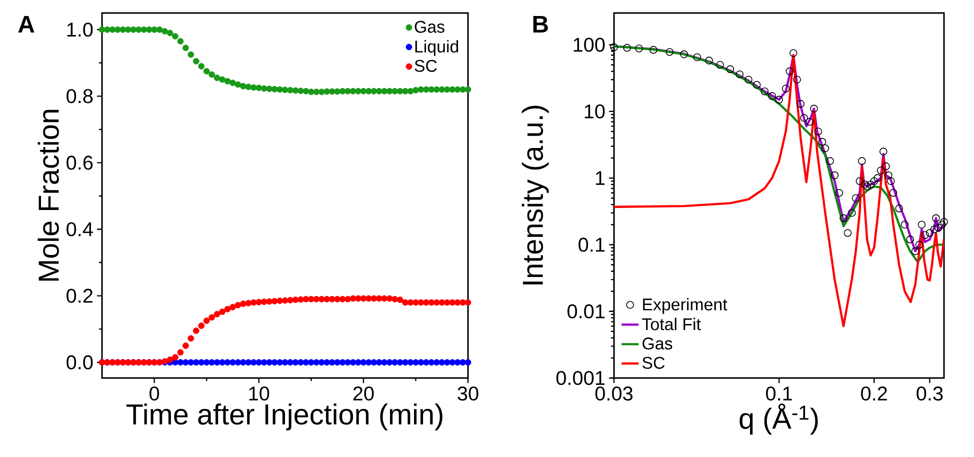  What do you see at coordinates (79, 229) in the screenshot?
I see `y-tick-label: 0.4` at bounding box center [79, 229].